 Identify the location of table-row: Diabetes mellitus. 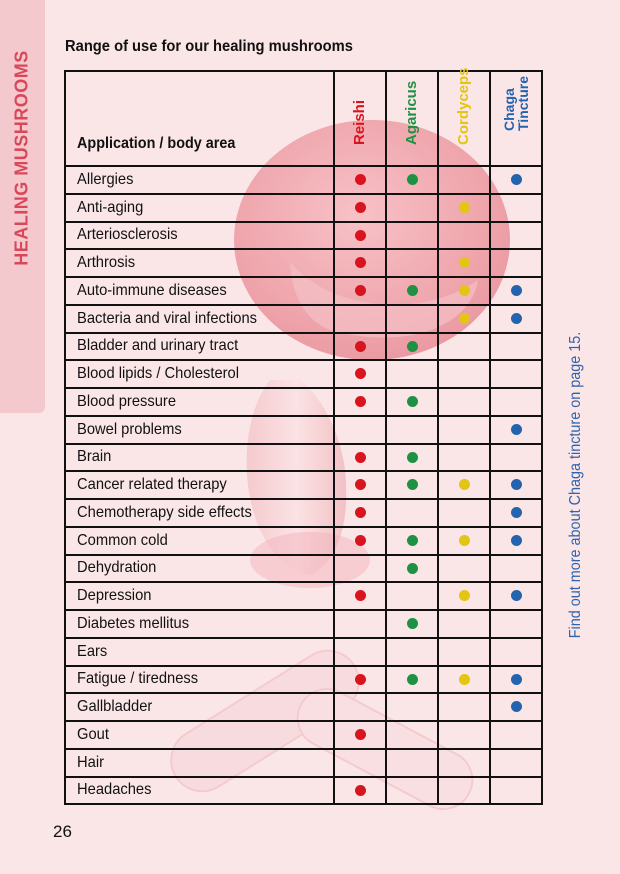
(303, 624).